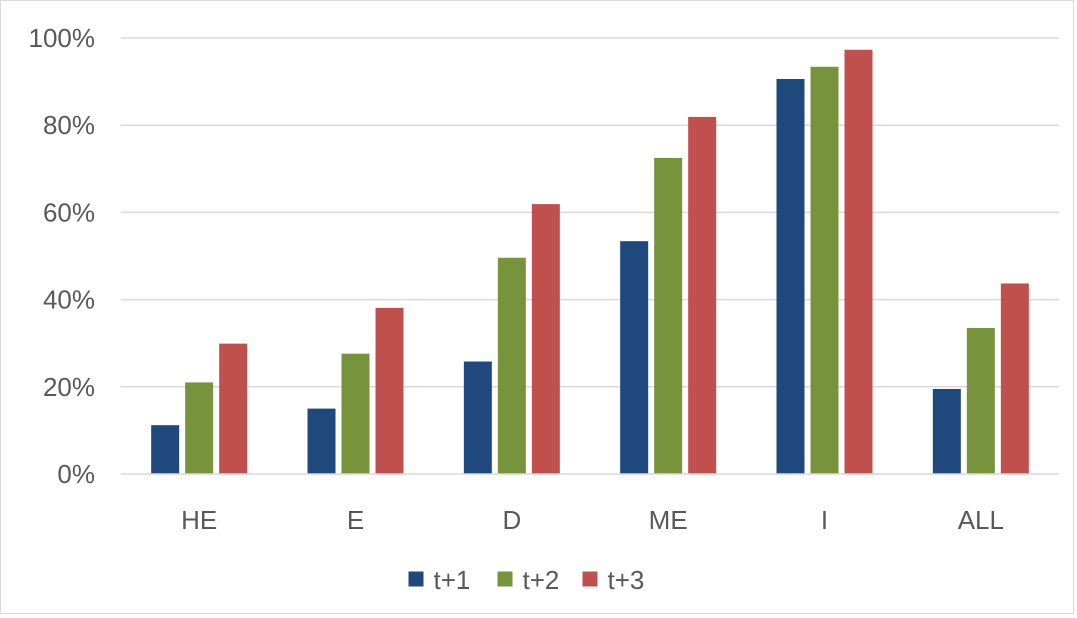 The width and height of the screenshot is (1077, 618). Describe the element at coordinates (69, 300) in the screenshot. I see `y-tick-label: 40%` at that location.